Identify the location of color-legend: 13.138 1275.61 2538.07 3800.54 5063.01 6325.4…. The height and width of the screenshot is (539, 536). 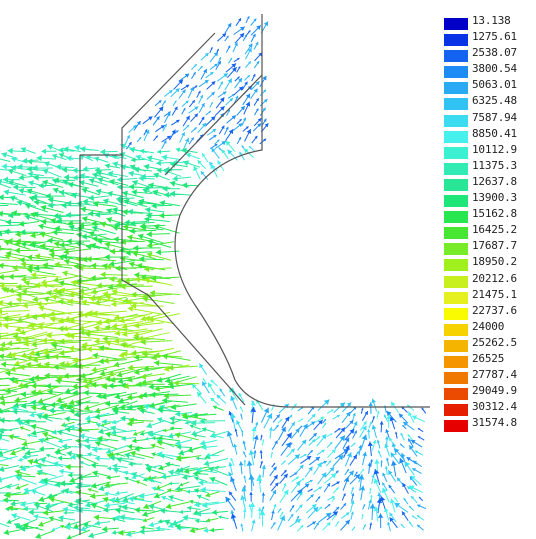
(488, 223).